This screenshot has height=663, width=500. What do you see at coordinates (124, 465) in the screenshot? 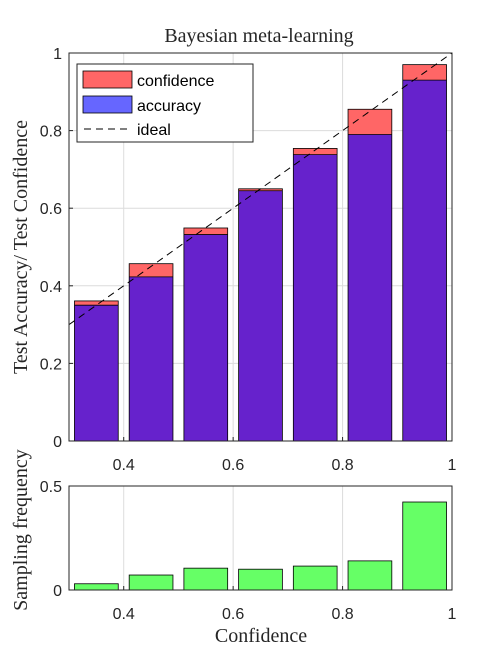
I see `top-x-tick-label: 0.4` at bounding box center [124, 465].